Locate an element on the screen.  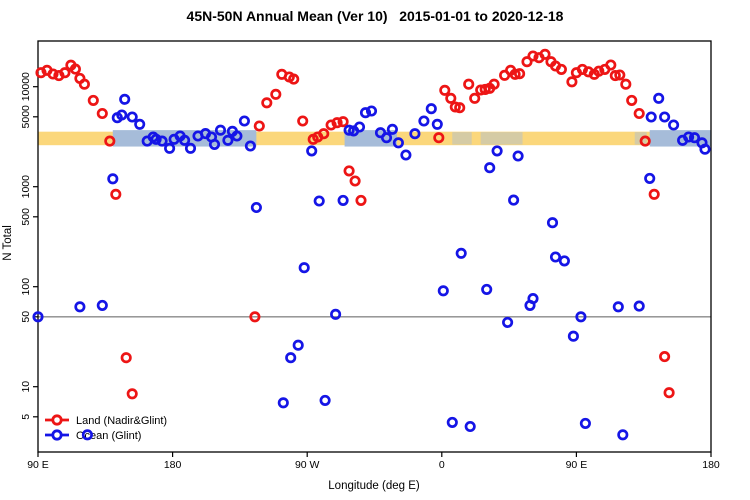
legend-label: Land (Nadir&Glint) is located at coordinates (121, 421).